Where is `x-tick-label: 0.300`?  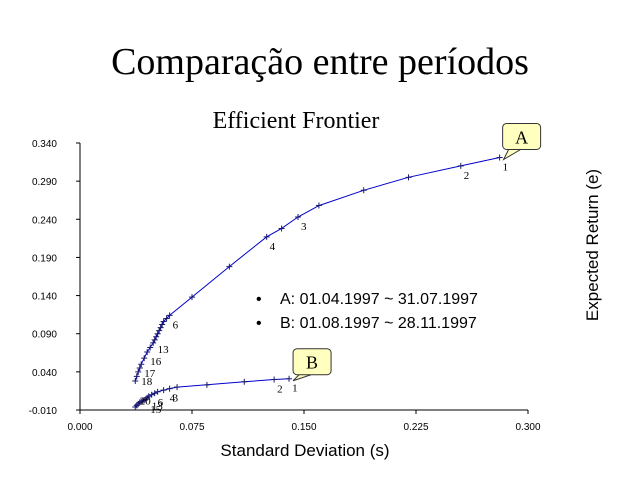
x-tick-label: 0.300 is located at coordinates (527, 427).